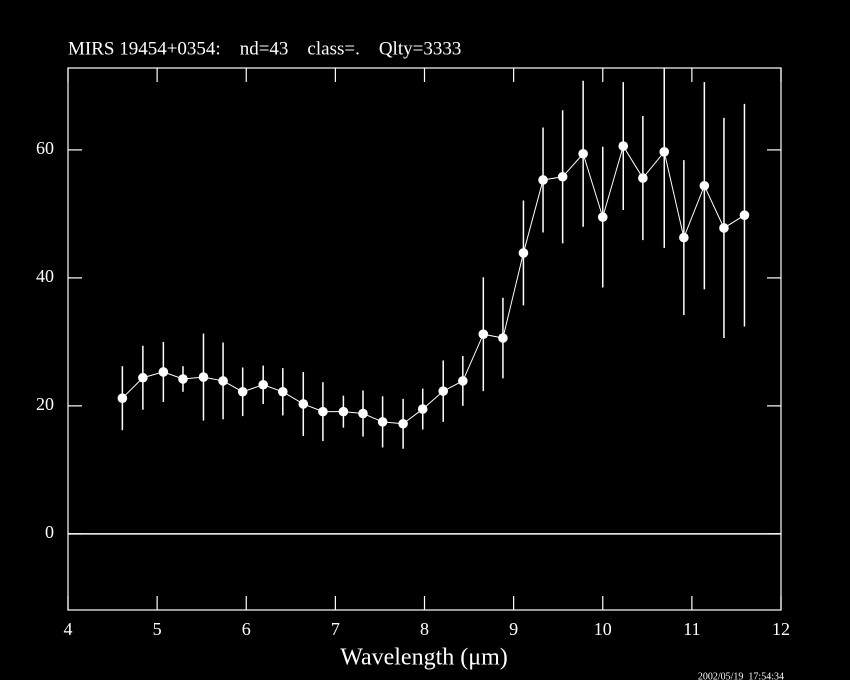 The width and height of the screenshot is (850, 680). I want to click on x-tick-label: 12, so click(781, 629).